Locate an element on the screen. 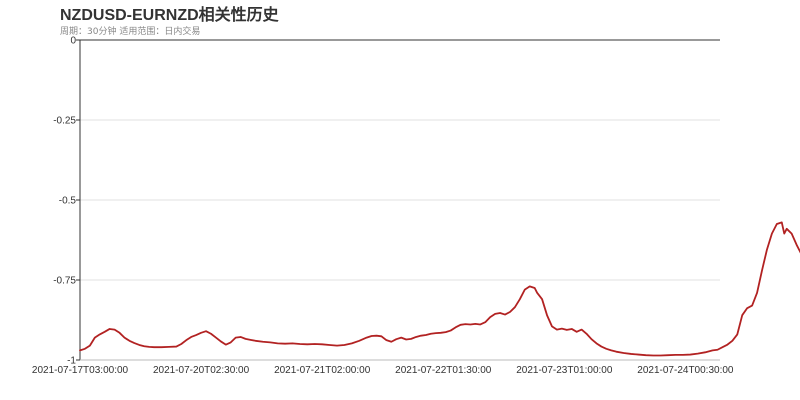 This screenshot has height=400, width=800. x-tick-label: 2021-07-23T01:00:00 is located at coordinates (564, 370).